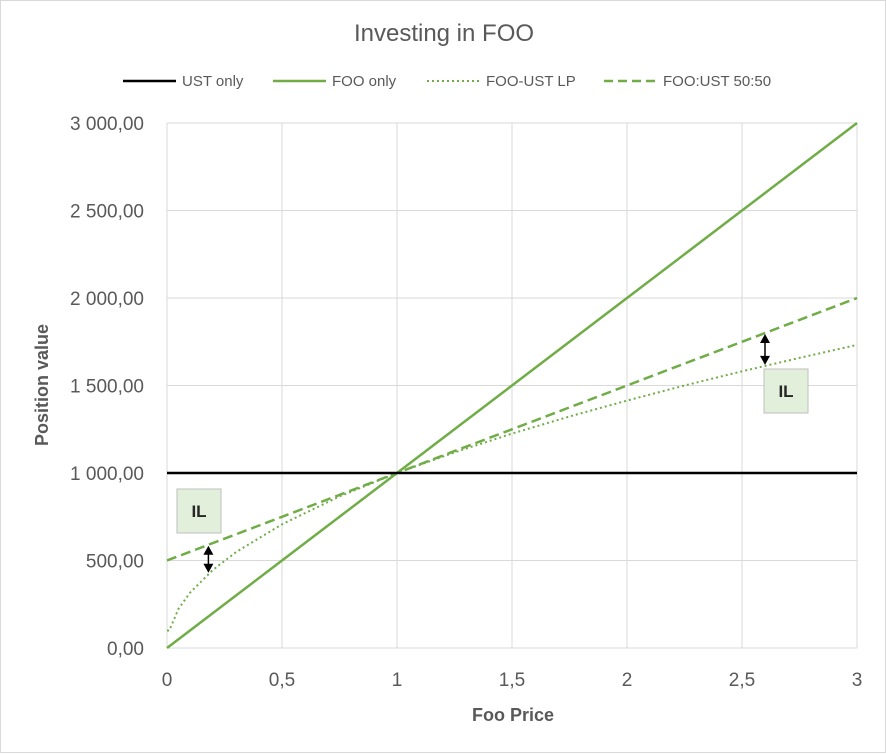 The image size is (886, 754). I want to click on x-tick-label: 2, so click(627, 680).